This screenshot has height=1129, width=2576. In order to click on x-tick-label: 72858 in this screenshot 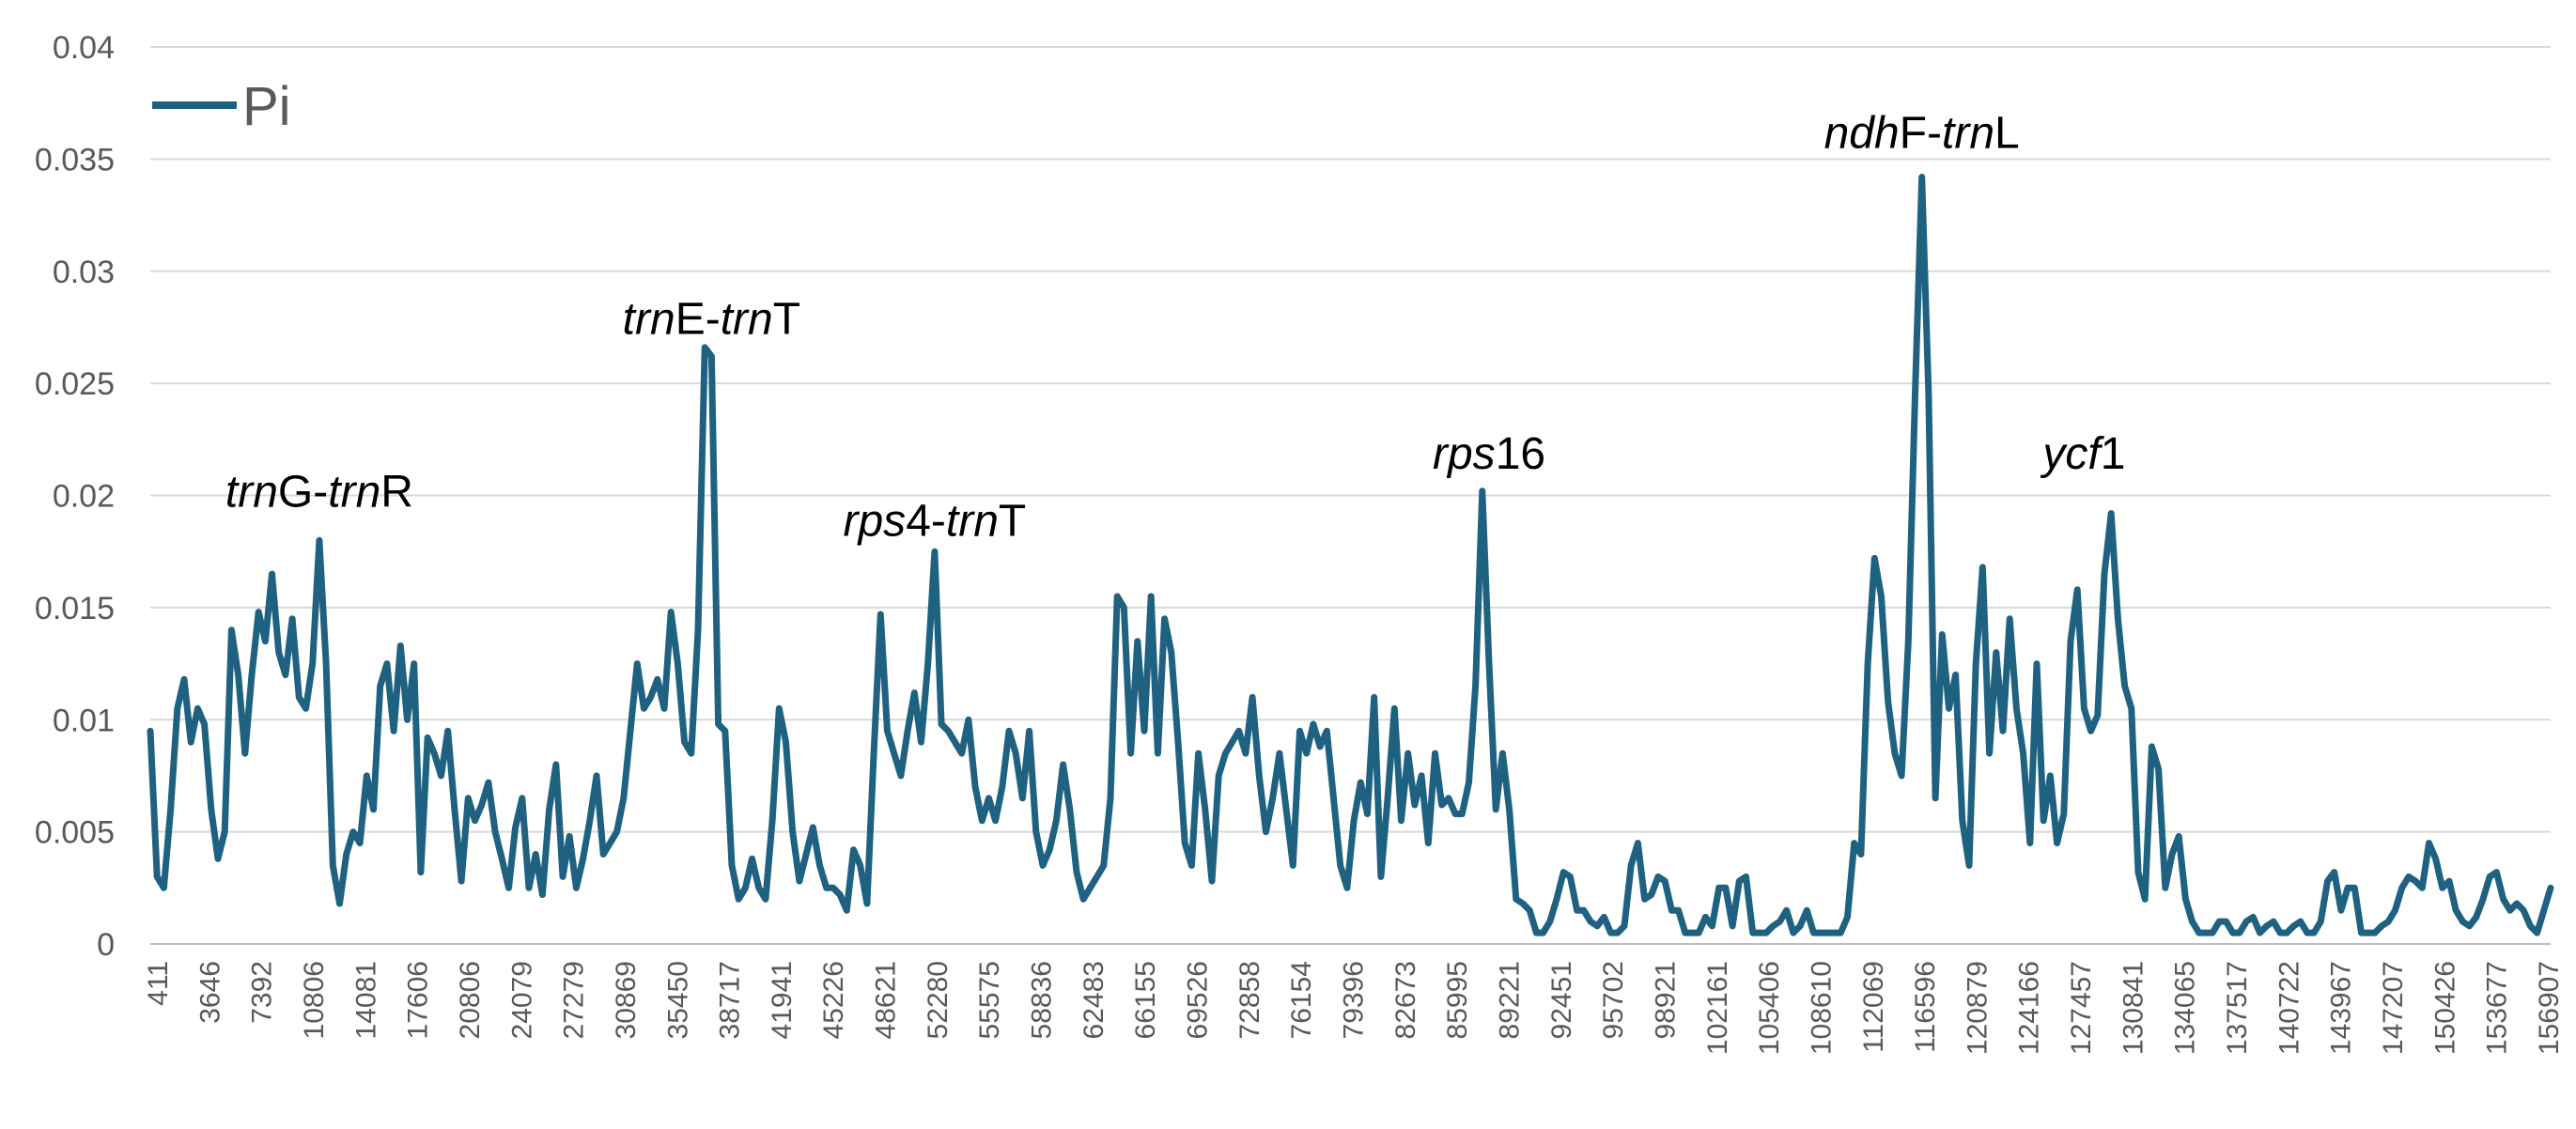, I will do `click(1249, 1000)`.